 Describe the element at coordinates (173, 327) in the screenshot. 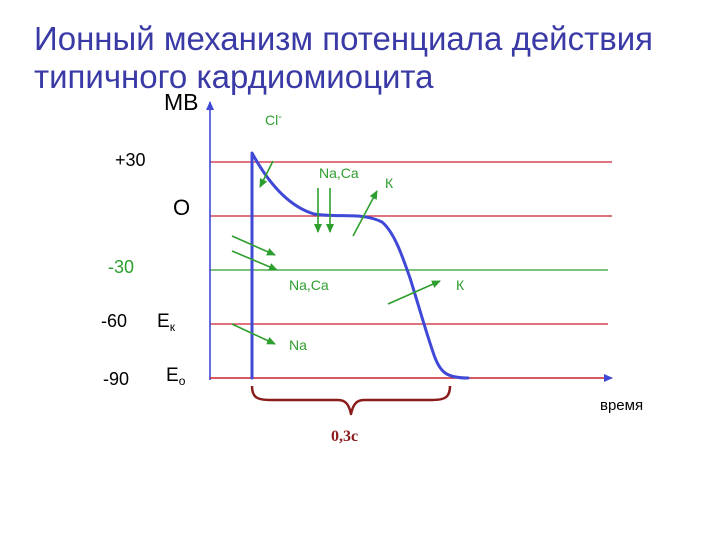

I see `ek-subscript: к` at that location.